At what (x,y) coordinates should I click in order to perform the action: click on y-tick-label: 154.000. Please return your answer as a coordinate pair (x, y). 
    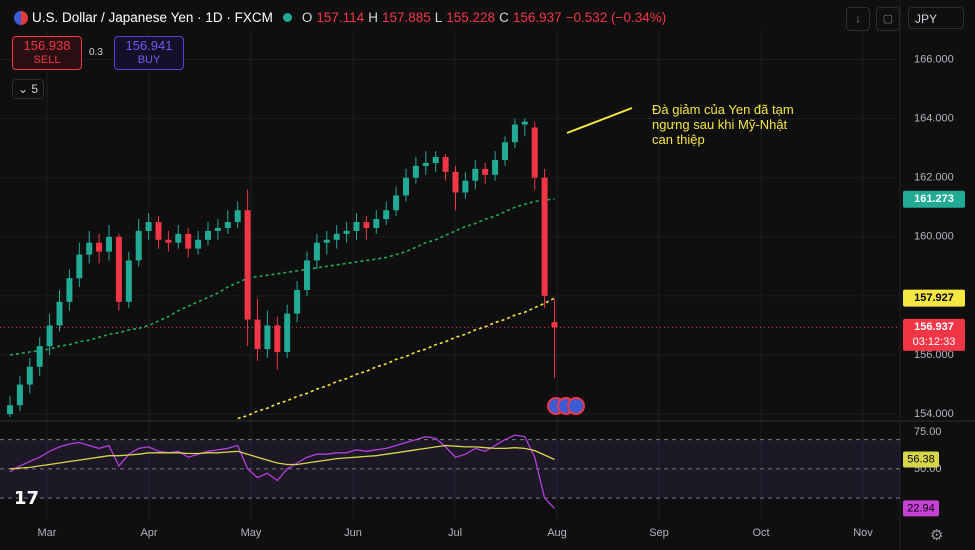
    Looking at the image, I should click on (934, 414).